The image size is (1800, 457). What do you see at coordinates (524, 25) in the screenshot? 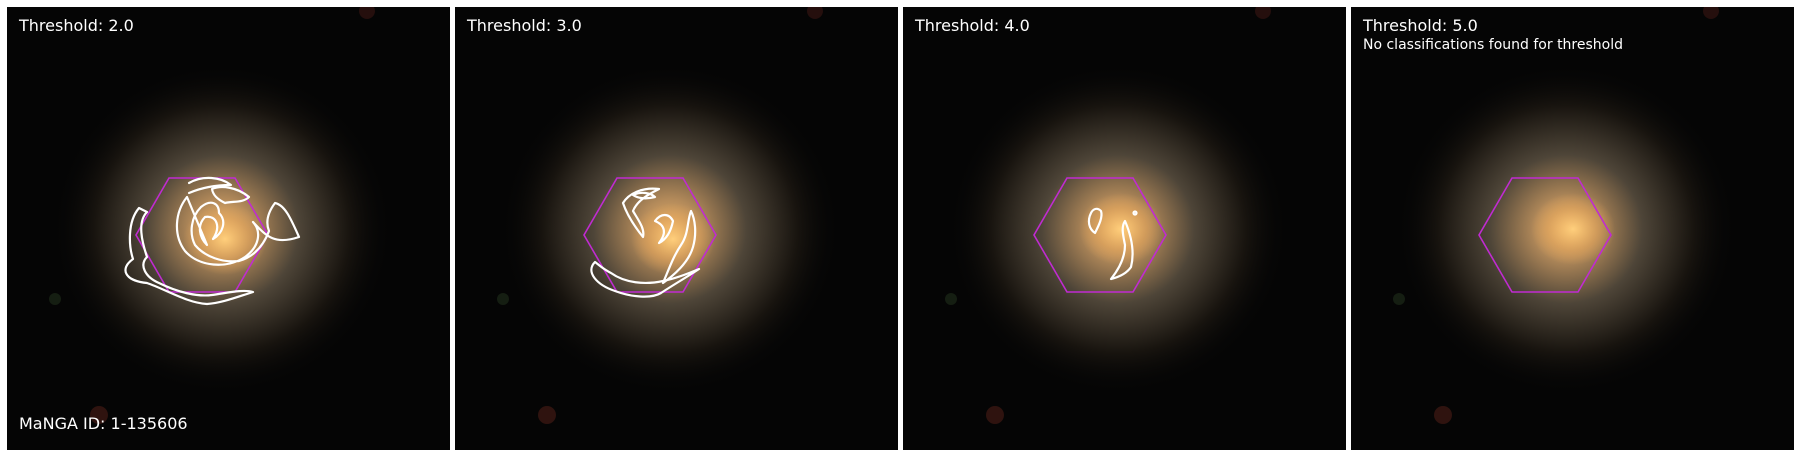
I see `threshold-label: Threshold: 3.0` at bounding box center [524, 25].